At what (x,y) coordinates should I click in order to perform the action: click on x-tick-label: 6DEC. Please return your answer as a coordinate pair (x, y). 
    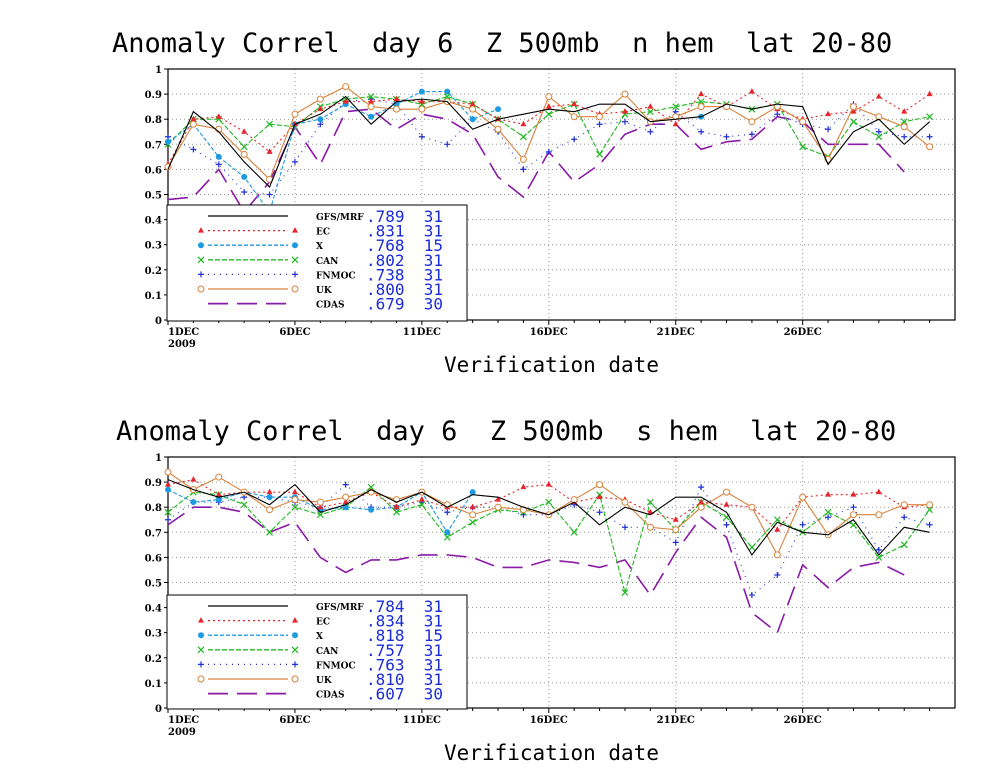
    Looking at the image, I should click on (294, 332).